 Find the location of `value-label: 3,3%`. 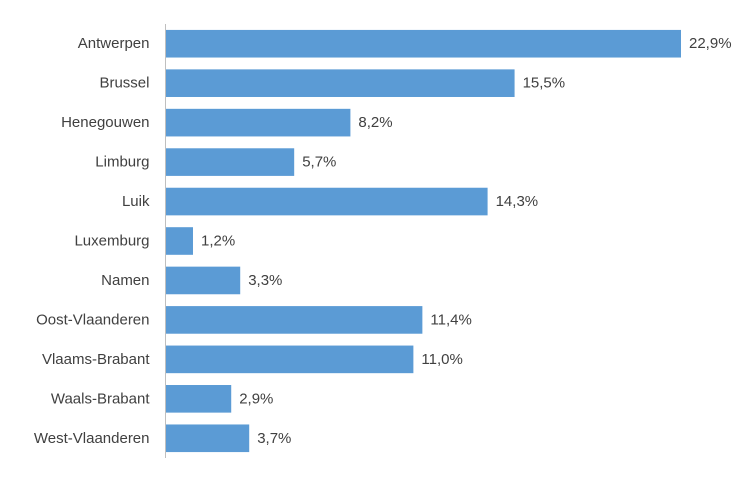

value-label: 3,3% is located at coordinates (265, 280).